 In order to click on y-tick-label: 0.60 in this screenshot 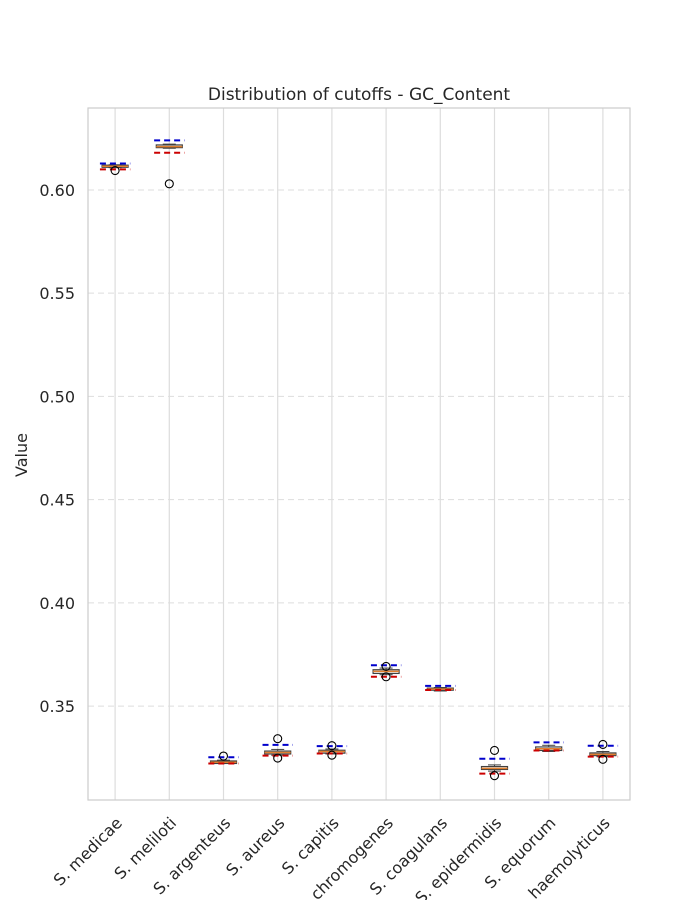, I will do `click(57, 190)`.